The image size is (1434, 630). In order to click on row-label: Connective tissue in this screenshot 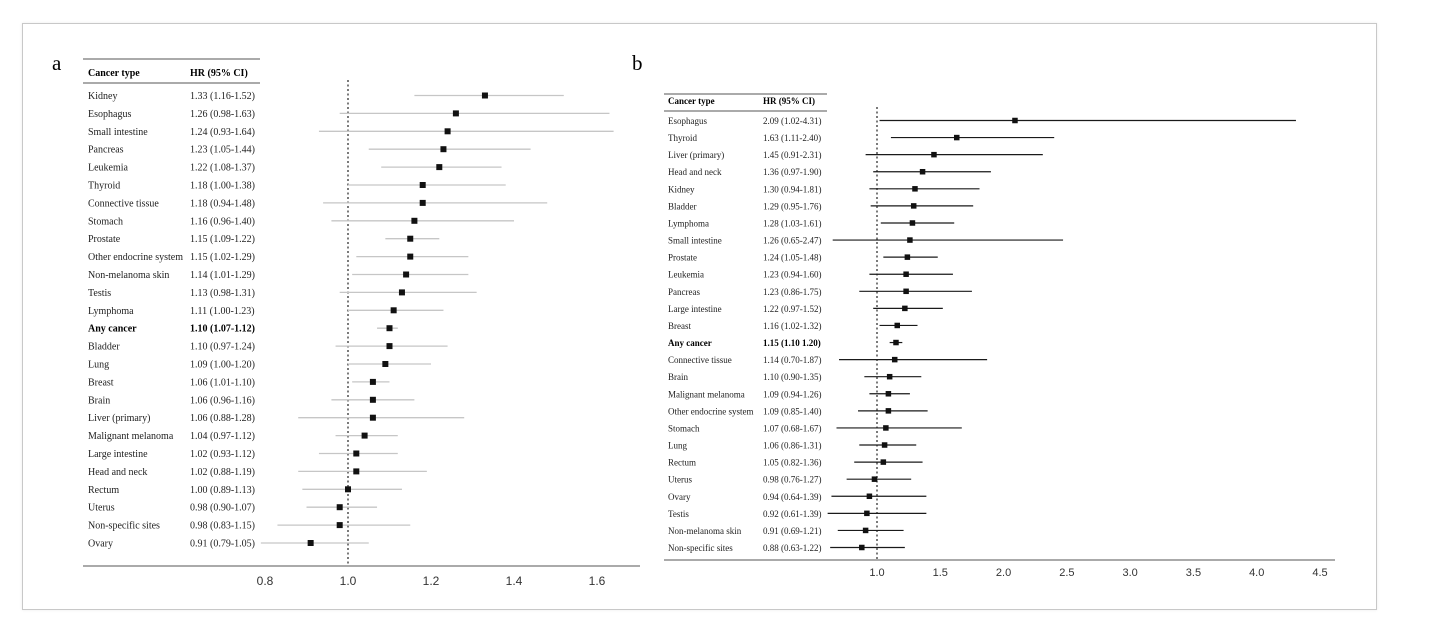, I will do `click(123, 203)`.